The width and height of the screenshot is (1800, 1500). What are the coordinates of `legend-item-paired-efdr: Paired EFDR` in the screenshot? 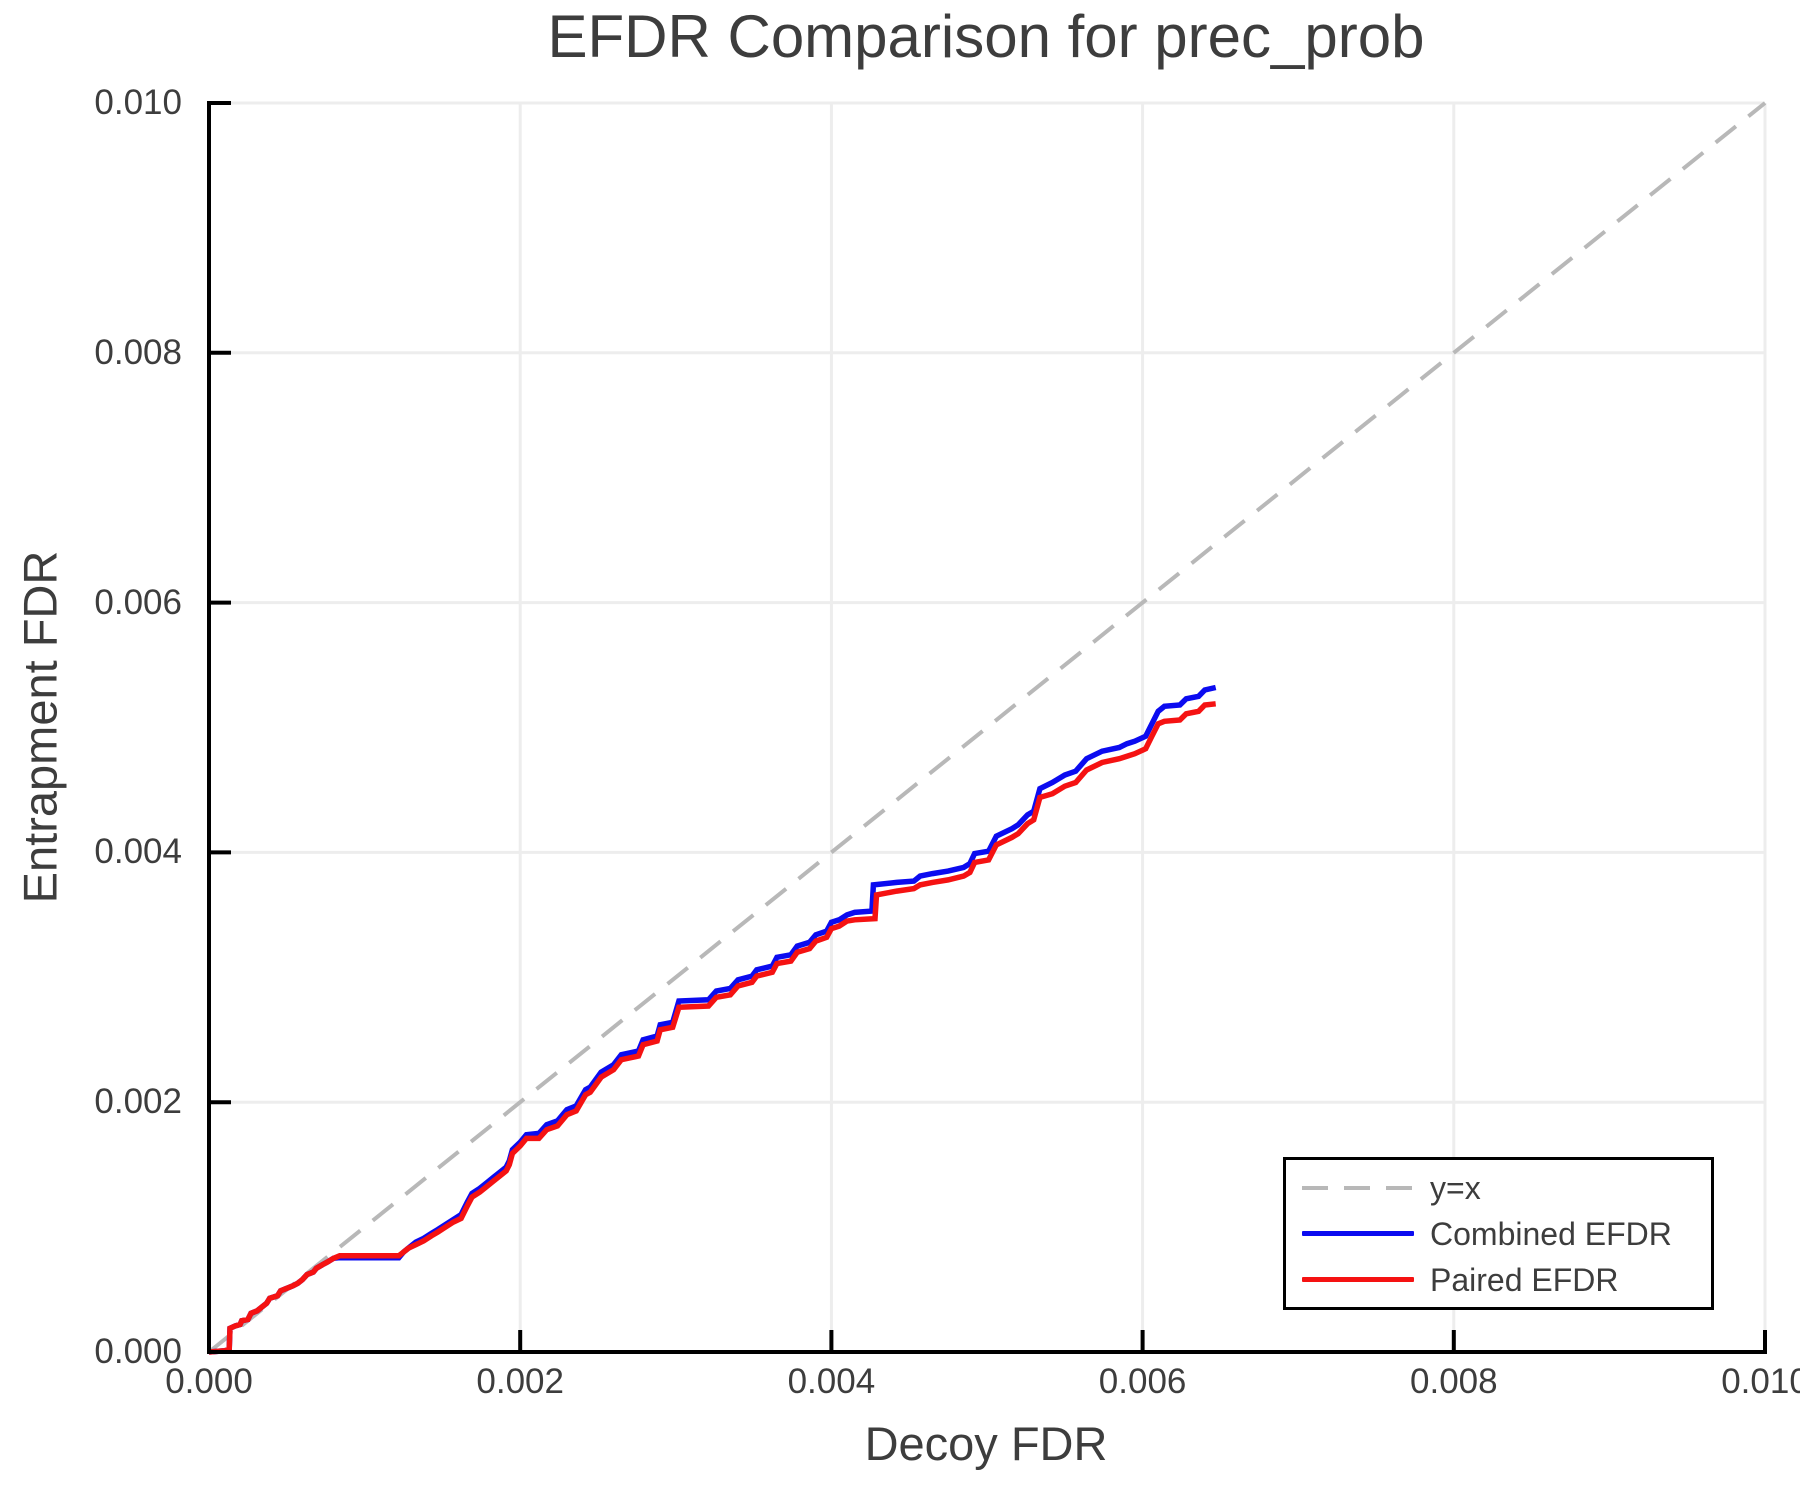 It's located at (1498, 1280).